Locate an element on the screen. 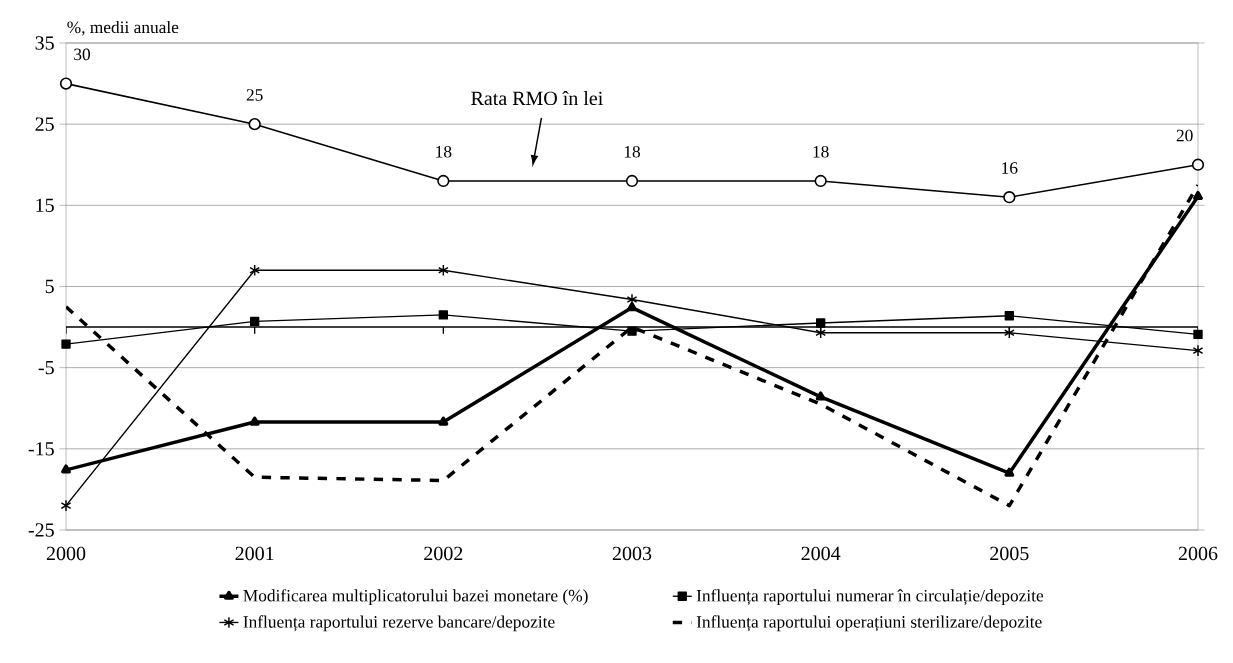  legend-label: Influența raportului numerar în circulație/depozite is located at coordinates (870, 597).